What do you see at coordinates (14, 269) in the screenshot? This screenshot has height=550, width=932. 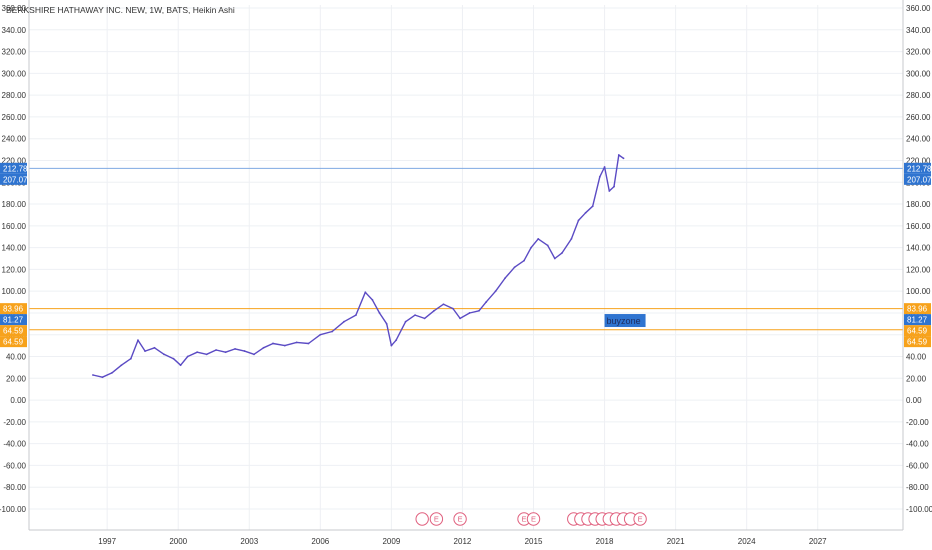 I see `y-tick-label-left: 120.00` at bounding box center [14, 269].